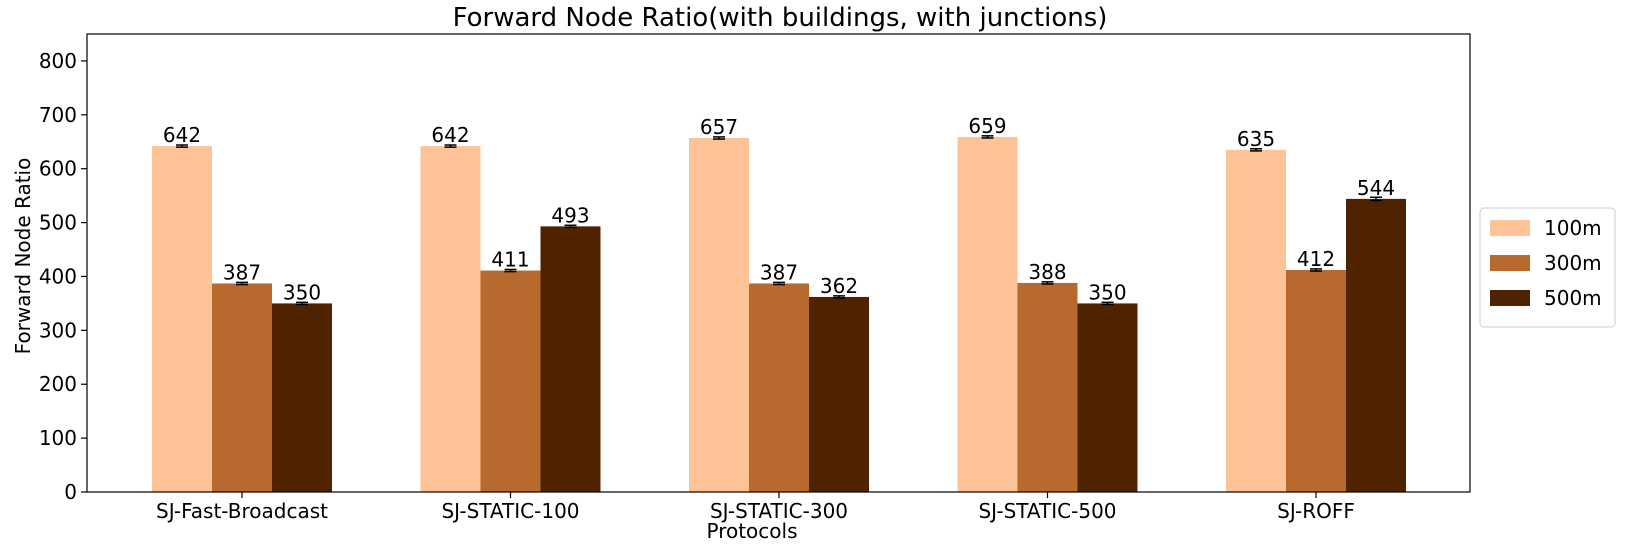 The image size is (1626, 545). Describe the element at coordinates (1047, 511) in the screenshot. I see `x-tick-label: SJ-STATIC-500` at that location.